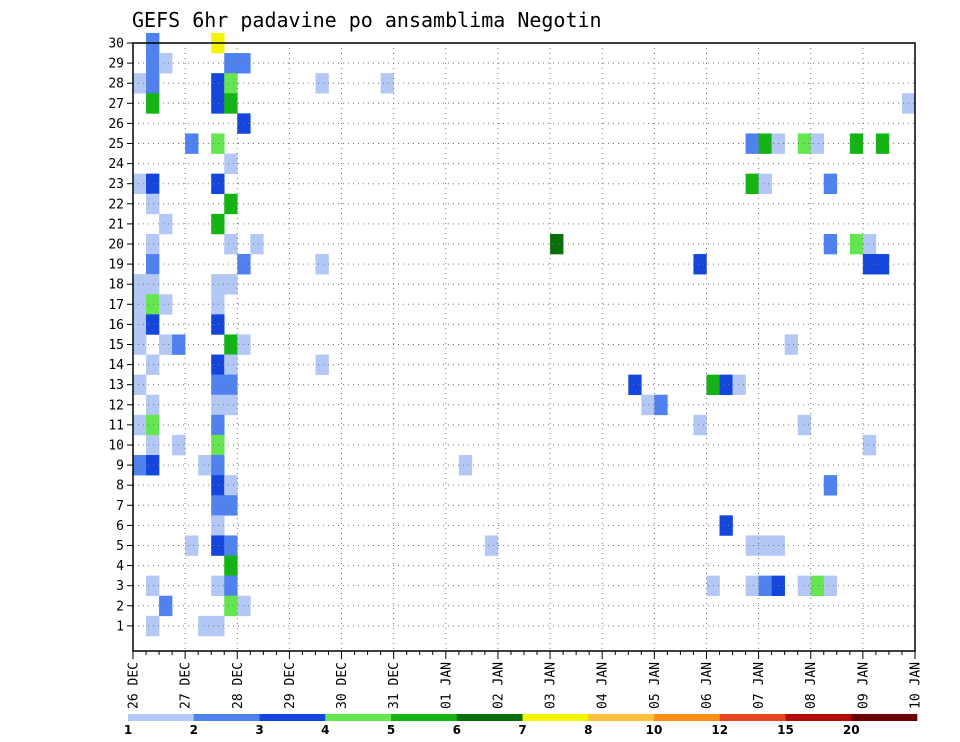 This screenshot has height=742, width=960. Describe the element at coordinates (342, 685) in the screenshot. I see `x-tick-label: 30 DEC` at that location.